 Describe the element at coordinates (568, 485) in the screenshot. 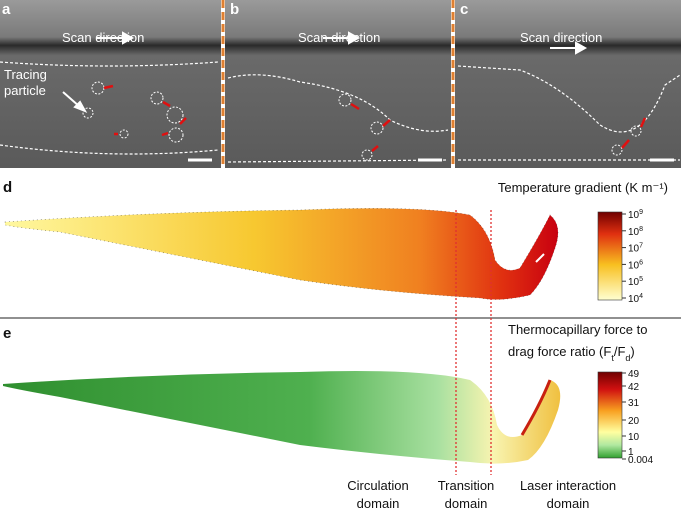

I see `domain-label: Laser interaction` at that location.